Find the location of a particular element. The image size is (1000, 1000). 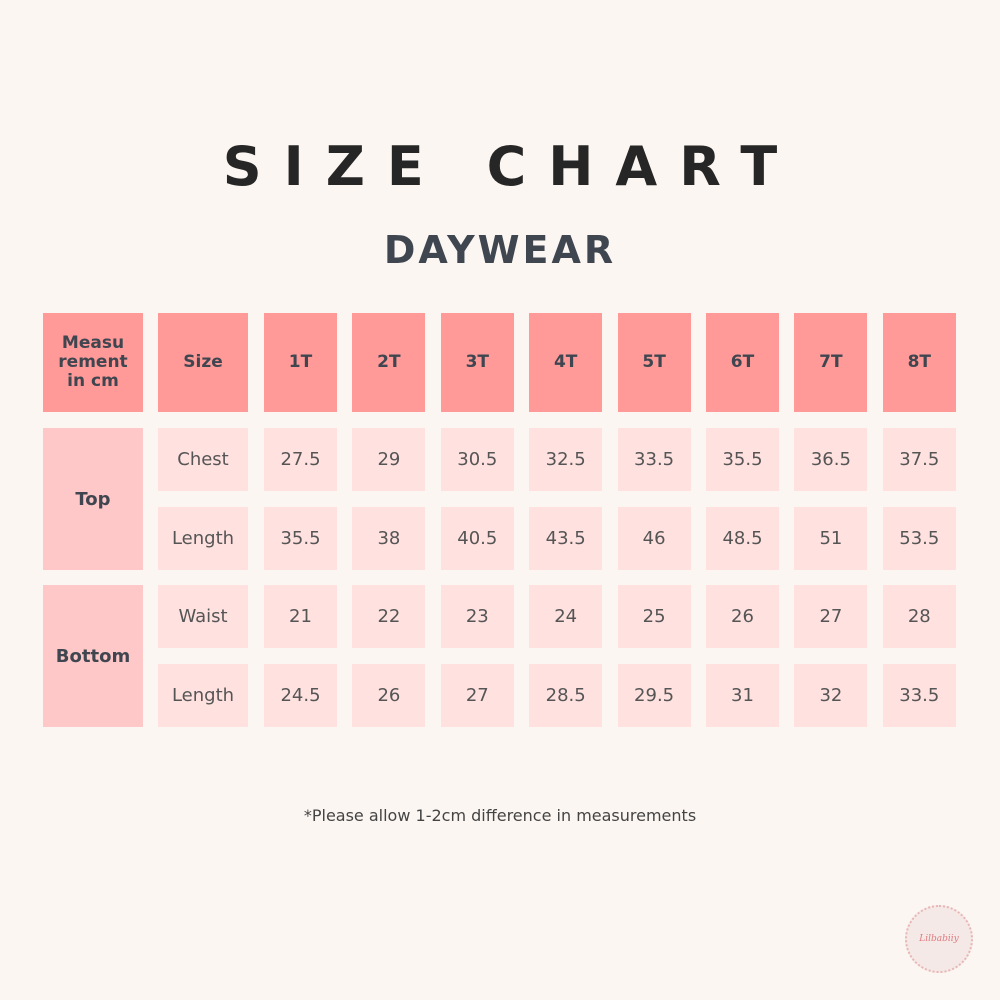

value-cell: 48.5 is located at coordinates (742, 538).